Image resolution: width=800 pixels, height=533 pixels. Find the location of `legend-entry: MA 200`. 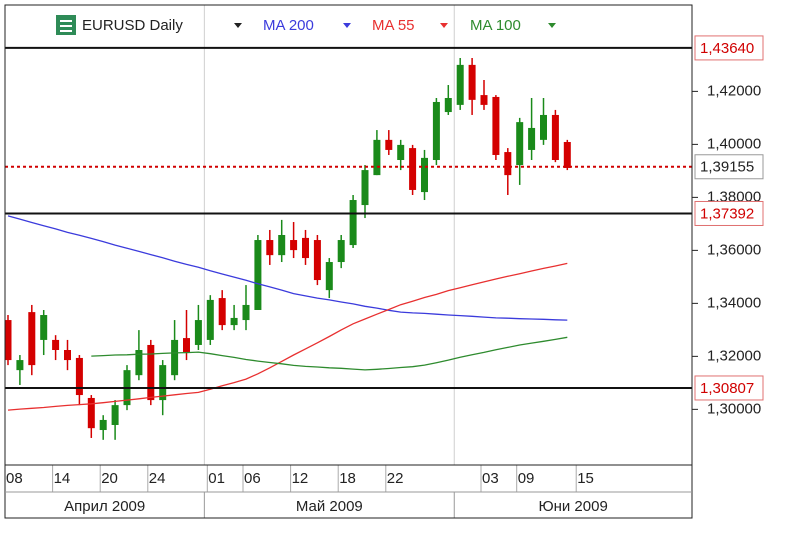

legend-entry: MA 200 is located at coordinates (288, 25).